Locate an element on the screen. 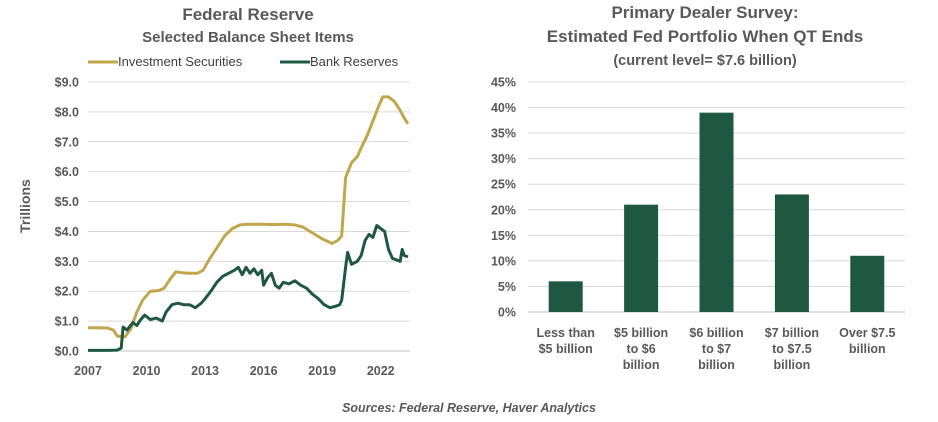  right-y-tick-label: 25% is located at coordinates (503, 185).